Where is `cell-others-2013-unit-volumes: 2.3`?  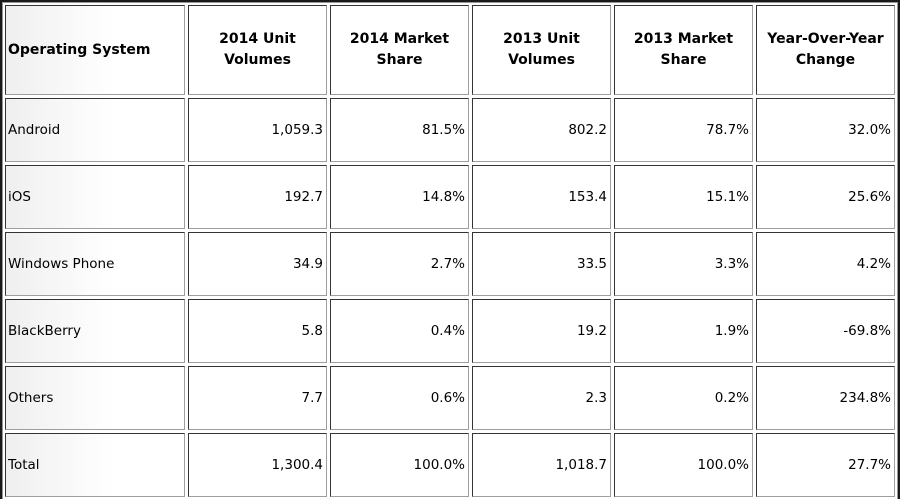 cell-others-2013-unit-volumes: 2.3 is located at coordinates (541, 398).